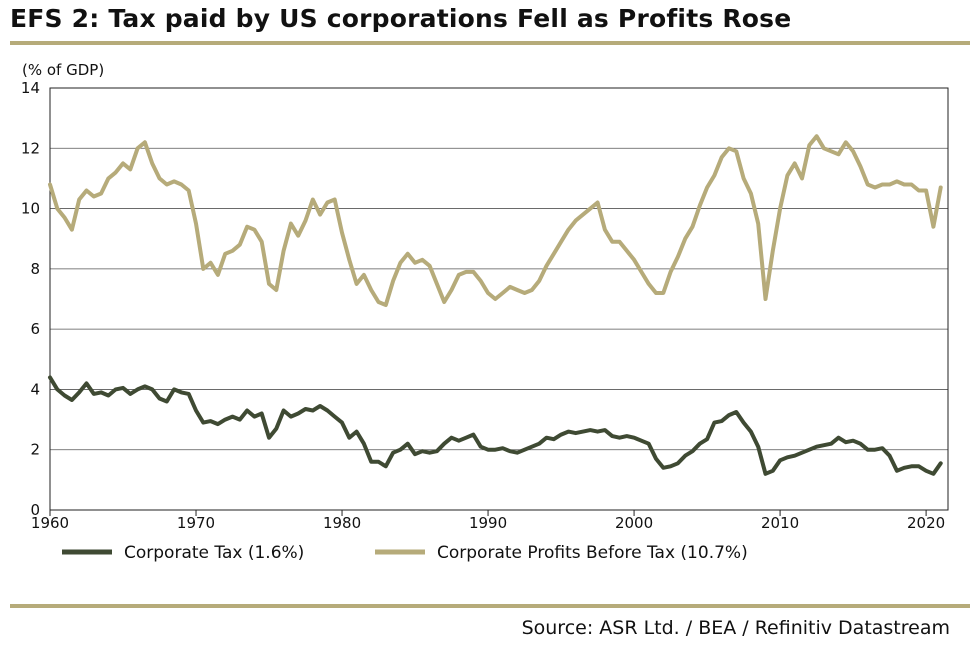 Image resolution: width=980 pixels, height=648 pixels. Describe the element at coordinates (35, 510) in the screenshot. I see `y-tick-label: 0` at that location.